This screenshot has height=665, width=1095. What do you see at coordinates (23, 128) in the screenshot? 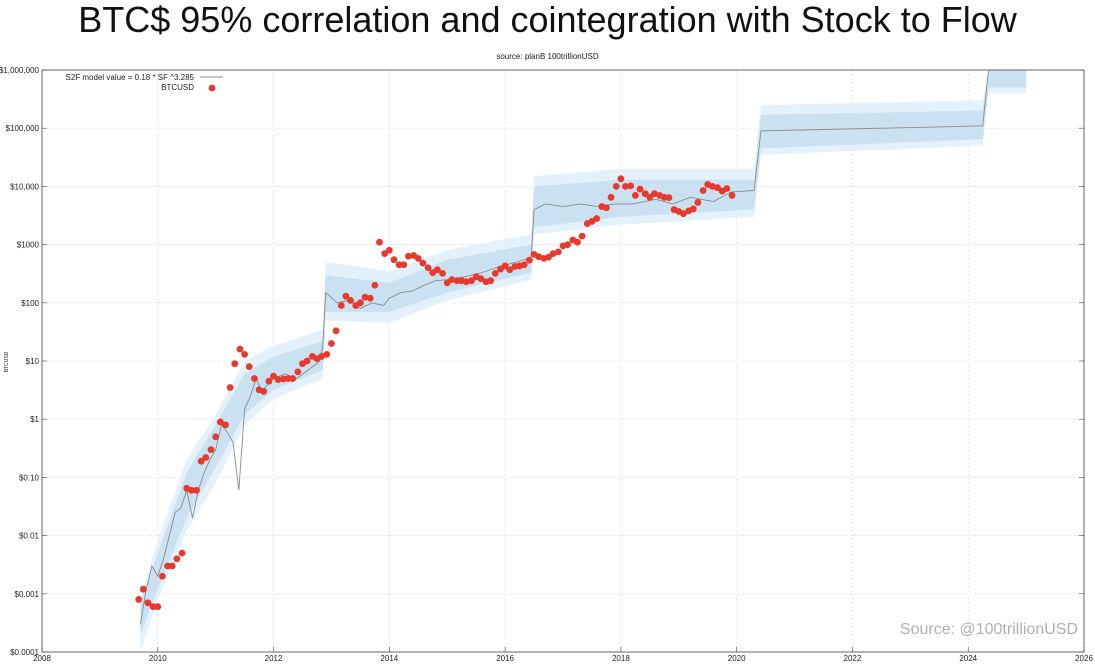
I see `y-tick-label: $100,000` at bounding box center [23, 128].